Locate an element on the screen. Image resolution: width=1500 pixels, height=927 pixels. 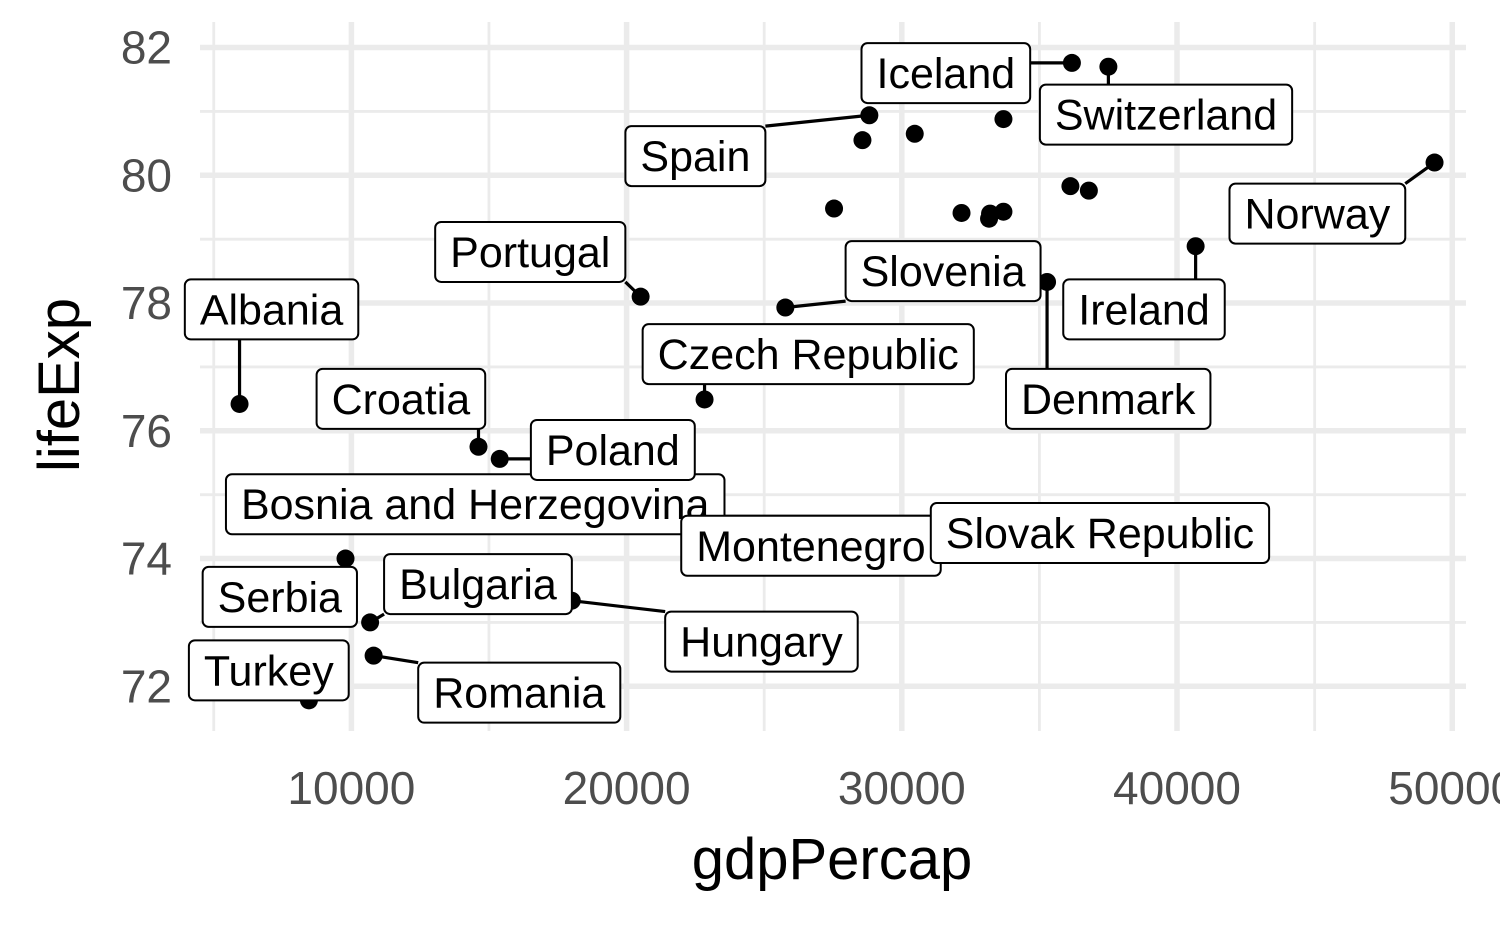
point-label: Slovak Republic is located at coordinates (1100, 532).